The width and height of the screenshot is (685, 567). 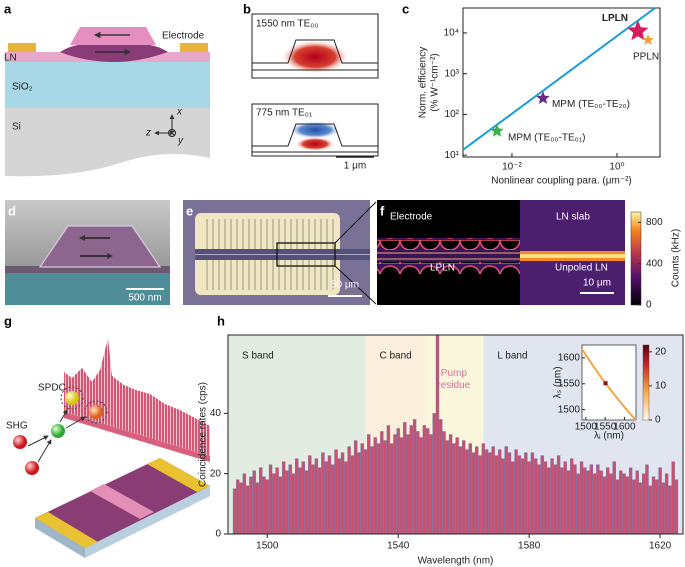 I want to click on y-tick-label: 0, so click(x=218, y=534).